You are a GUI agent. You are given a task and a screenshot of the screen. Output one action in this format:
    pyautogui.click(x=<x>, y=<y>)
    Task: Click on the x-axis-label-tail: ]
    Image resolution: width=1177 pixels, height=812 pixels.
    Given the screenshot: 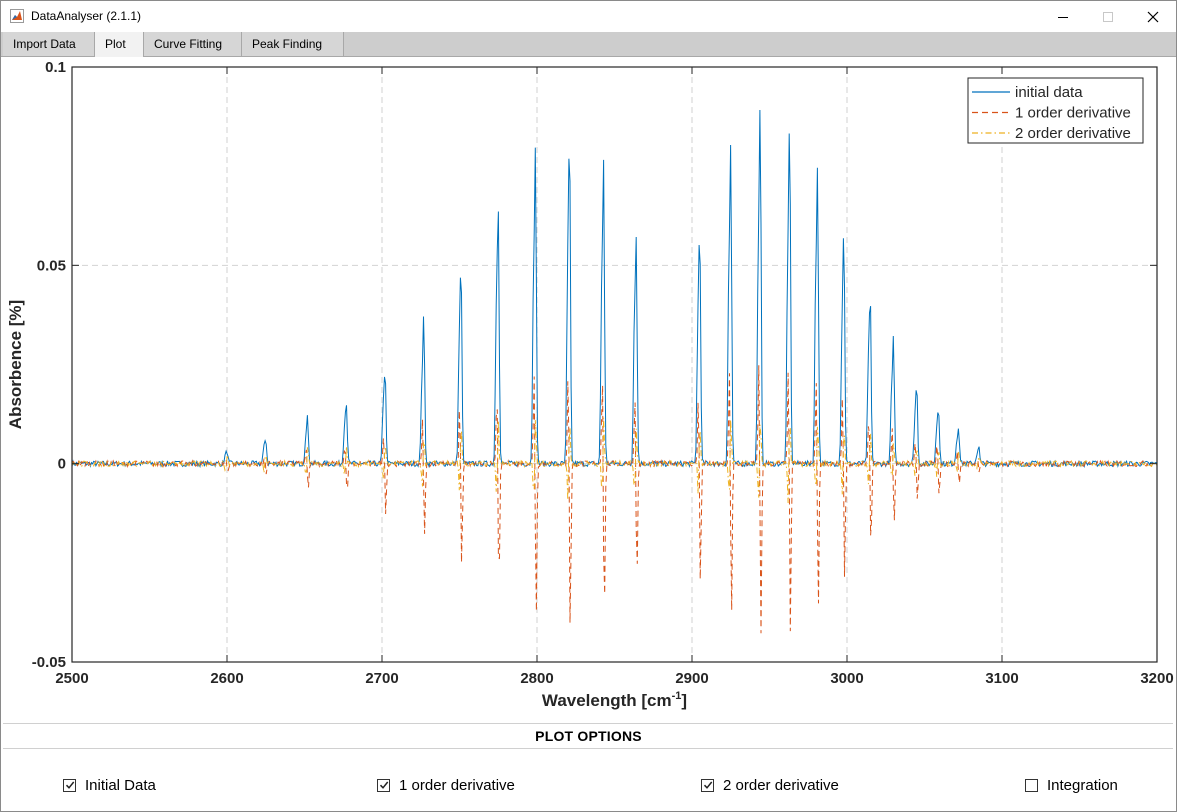 What is the action you would take?
    pyautogui.click(x=684, y=700)
    